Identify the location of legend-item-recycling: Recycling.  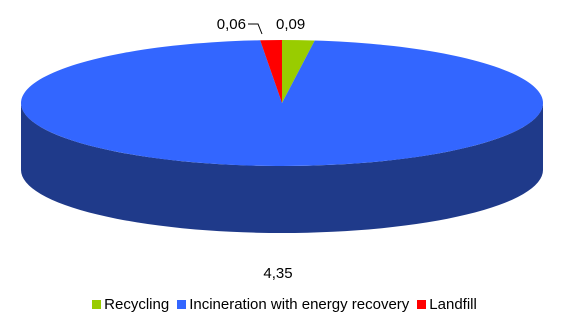
(130, 304).